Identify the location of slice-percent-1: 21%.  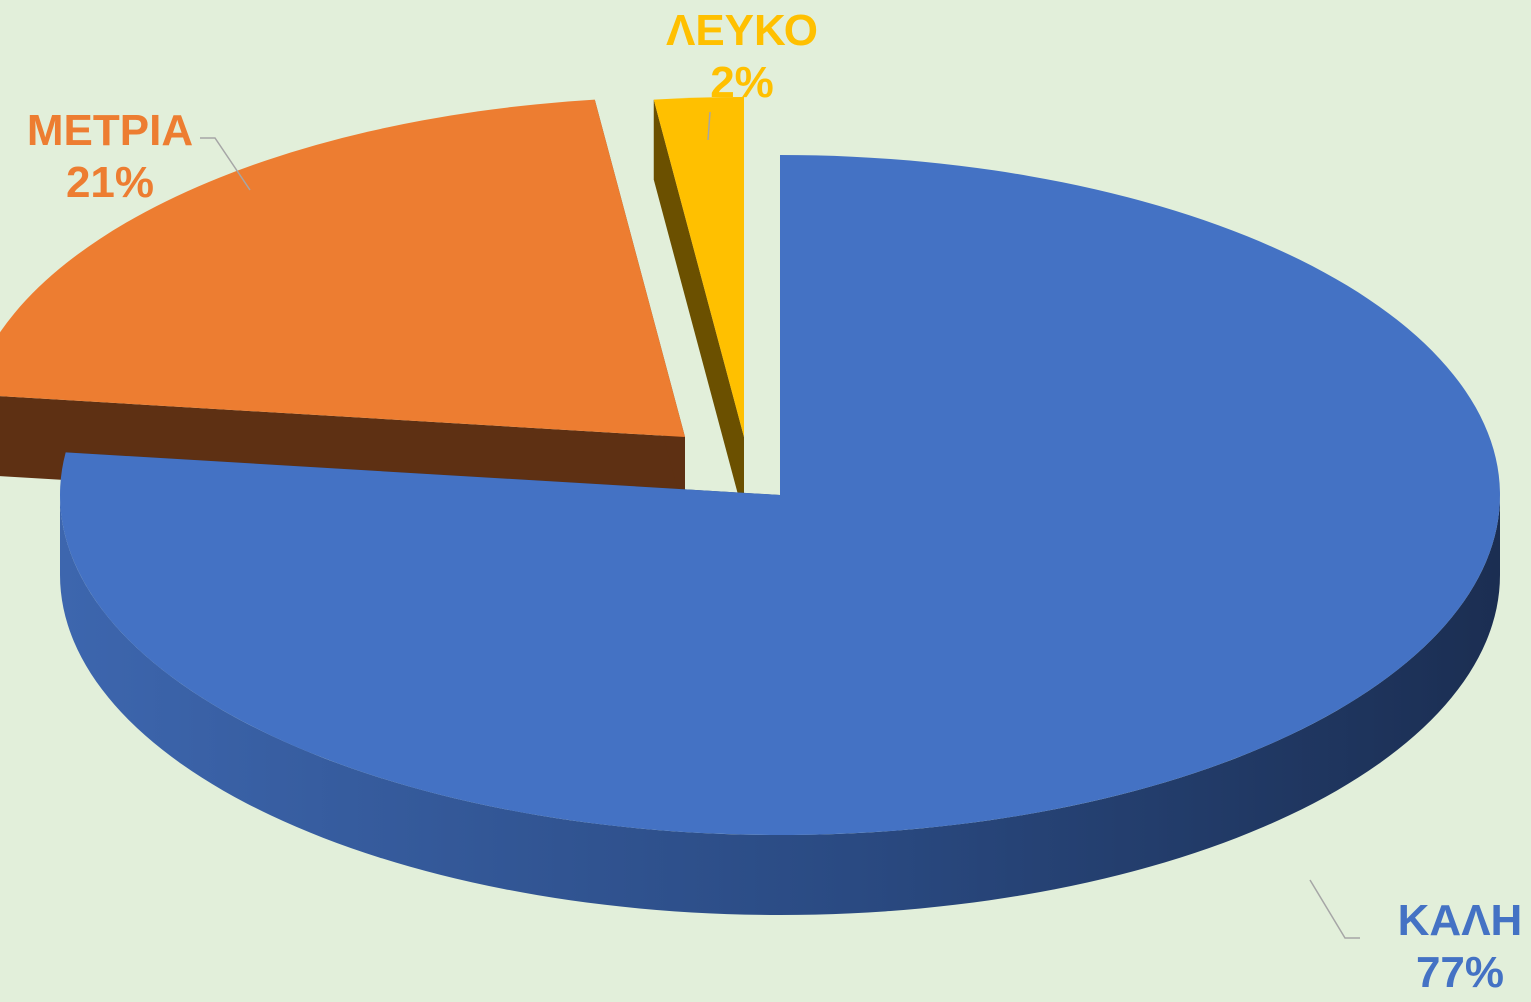
(110, 182).